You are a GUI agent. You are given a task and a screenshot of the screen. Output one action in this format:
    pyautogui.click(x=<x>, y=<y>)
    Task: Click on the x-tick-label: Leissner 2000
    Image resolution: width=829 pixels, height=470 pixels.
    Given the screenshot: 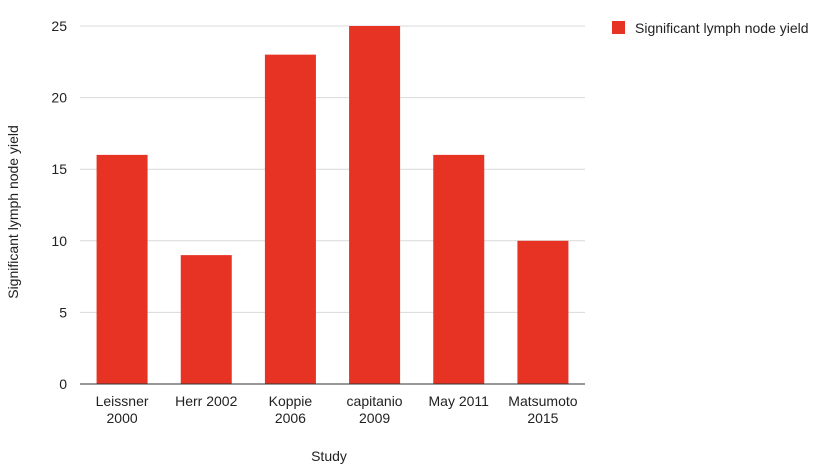 What is the action you would take?
    pyautogui.click(x=122, y=409)
    